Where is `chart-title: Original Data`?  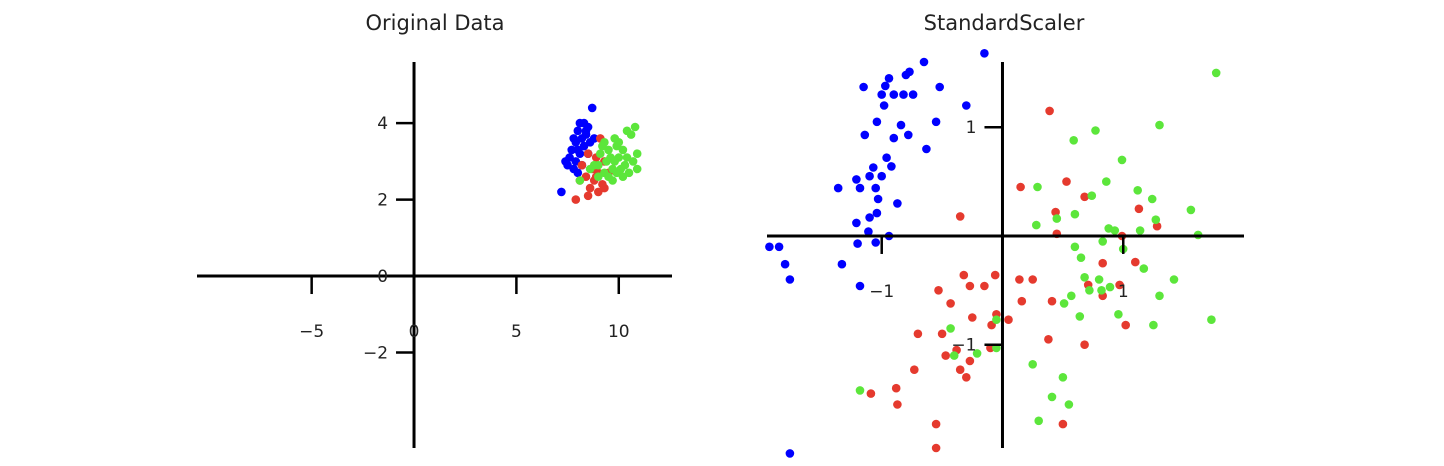 chart-title: Original Data is located at coordinates (435, 23).